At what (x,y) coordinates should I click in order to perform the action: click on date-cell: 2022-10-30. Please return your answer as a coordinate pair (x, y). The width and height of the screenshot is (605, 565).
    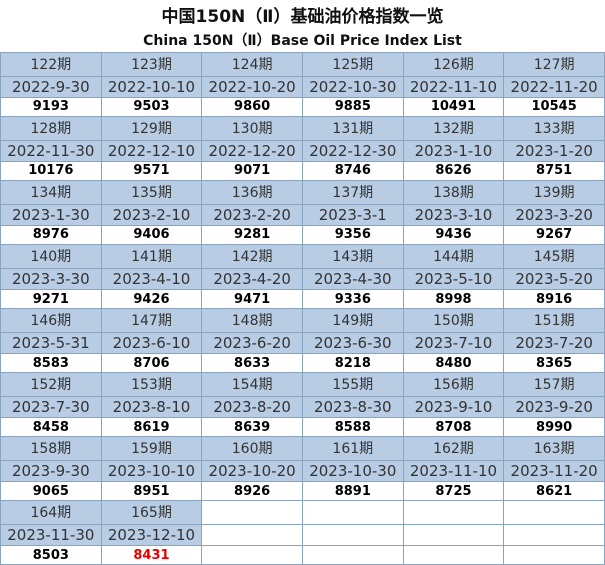
    Looking at the image, I should click on (352, 87).